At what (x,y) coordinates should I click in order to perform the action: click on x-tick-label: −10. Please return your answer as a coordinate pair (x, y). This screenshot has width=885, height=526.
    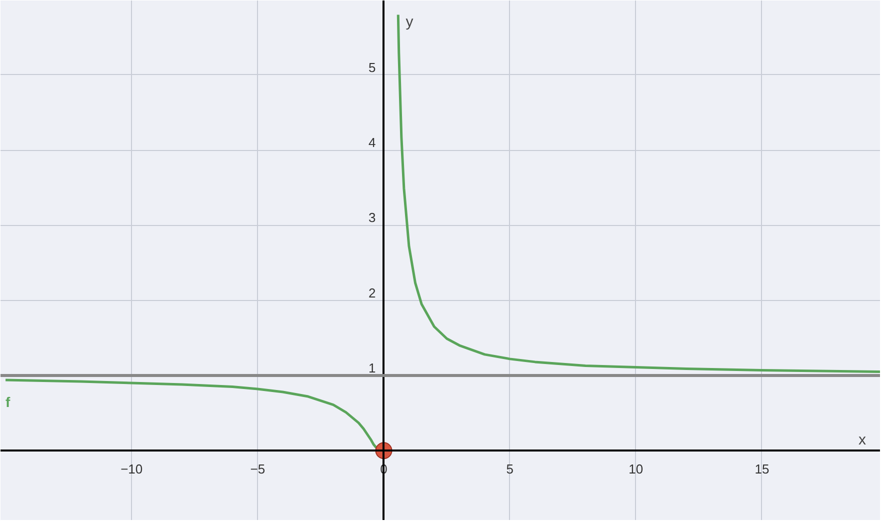
    Looking at the image, I should click on (131, 469).